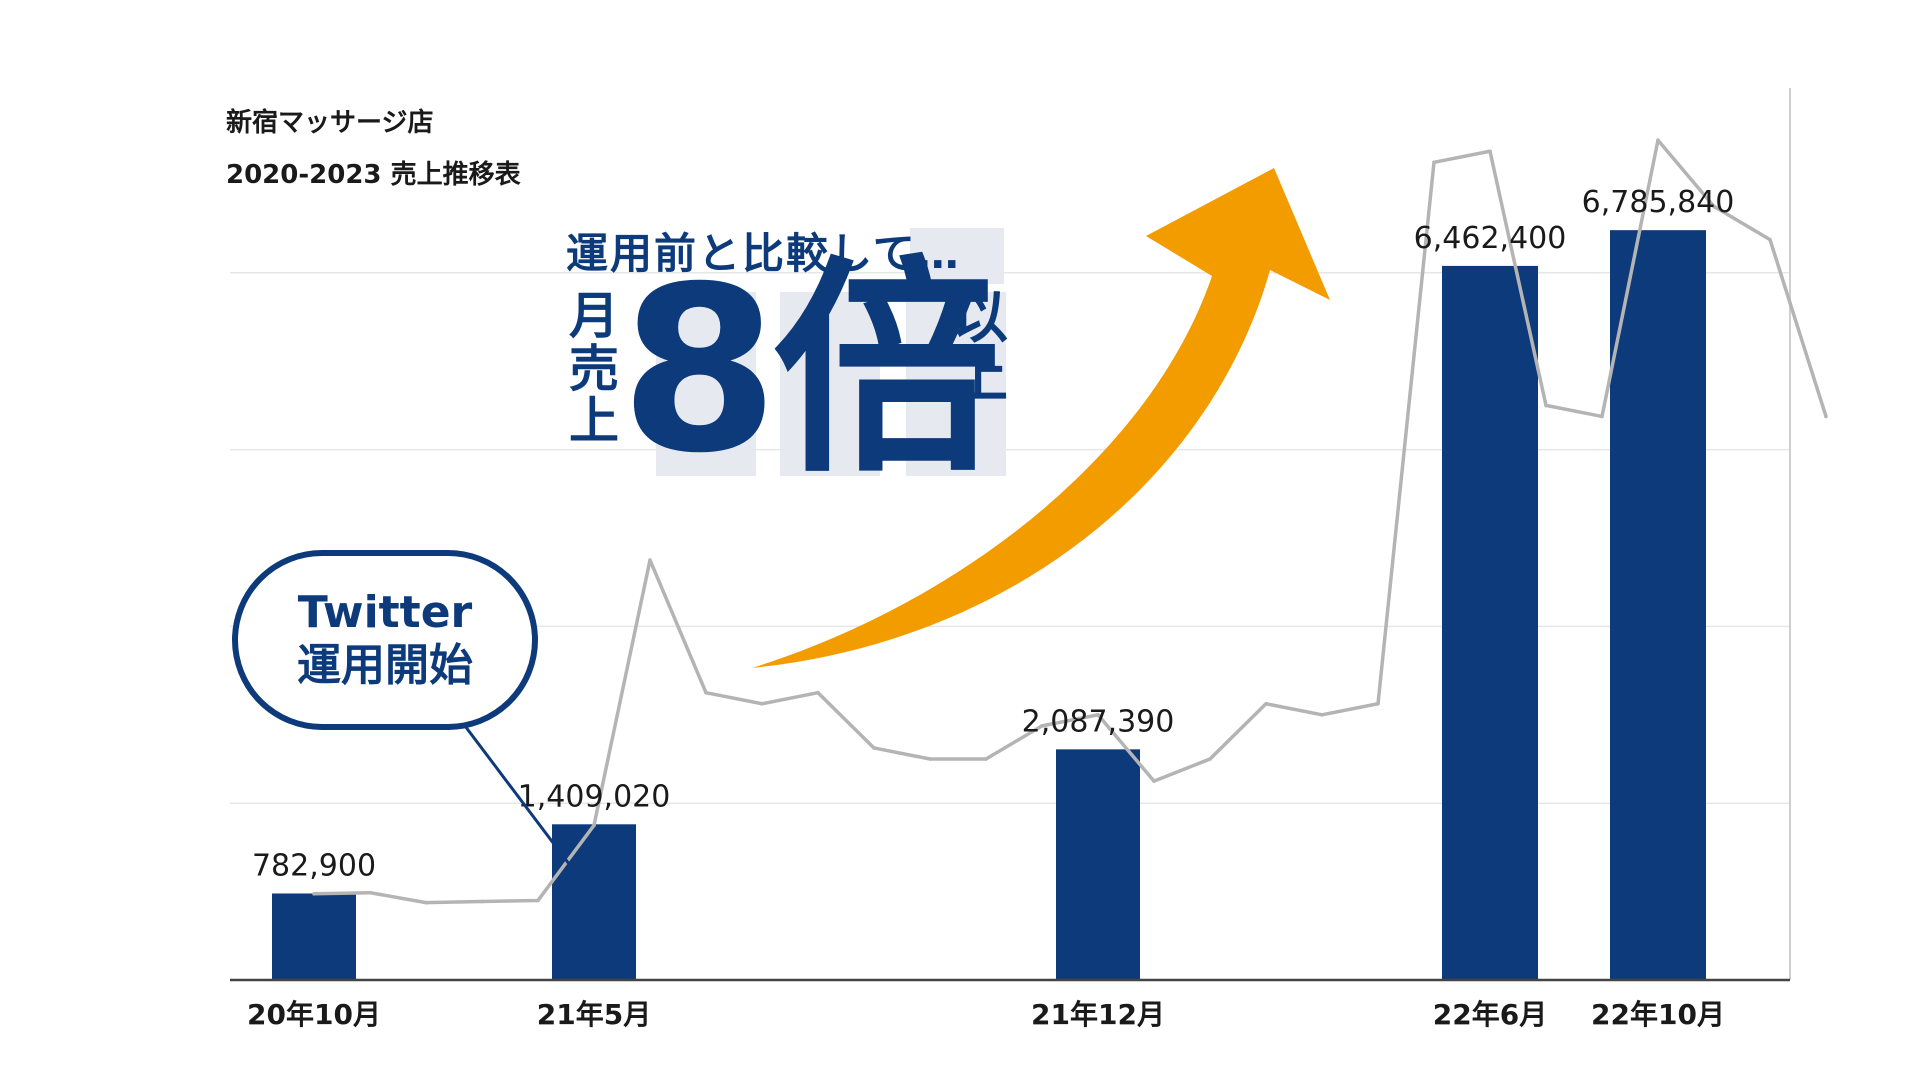 This screenshot has width=1920, height=1080. Describe the element at coordinates (1490, 1014) in the screenshot. I see `x-tick-label: 22年6月` at that location.